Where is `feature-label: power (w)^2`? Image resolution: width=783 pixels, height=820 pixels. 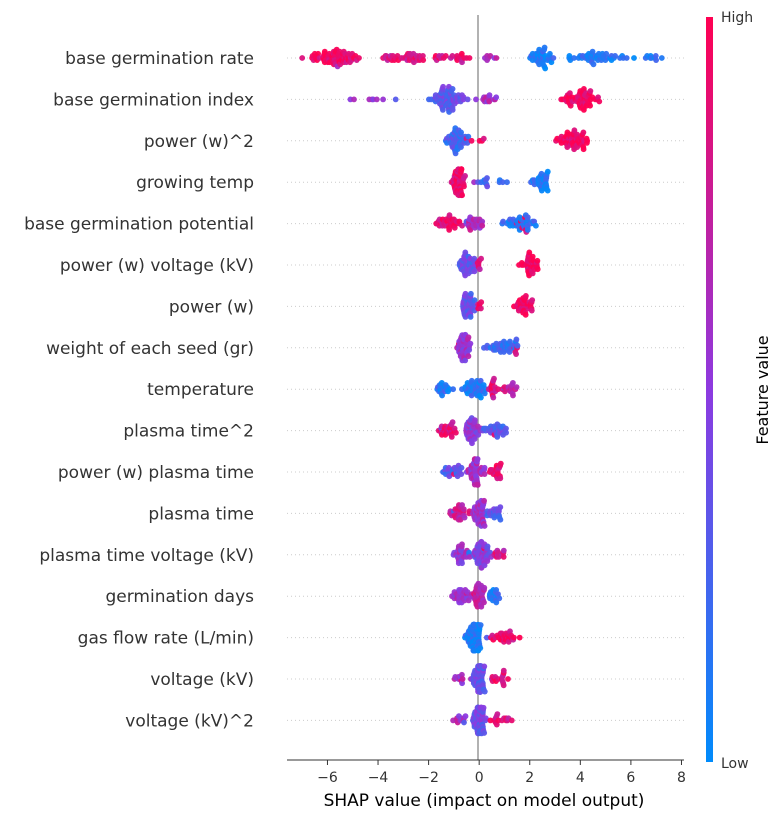 feature-label: power (w)^2 is located at coordinates (199, 142).